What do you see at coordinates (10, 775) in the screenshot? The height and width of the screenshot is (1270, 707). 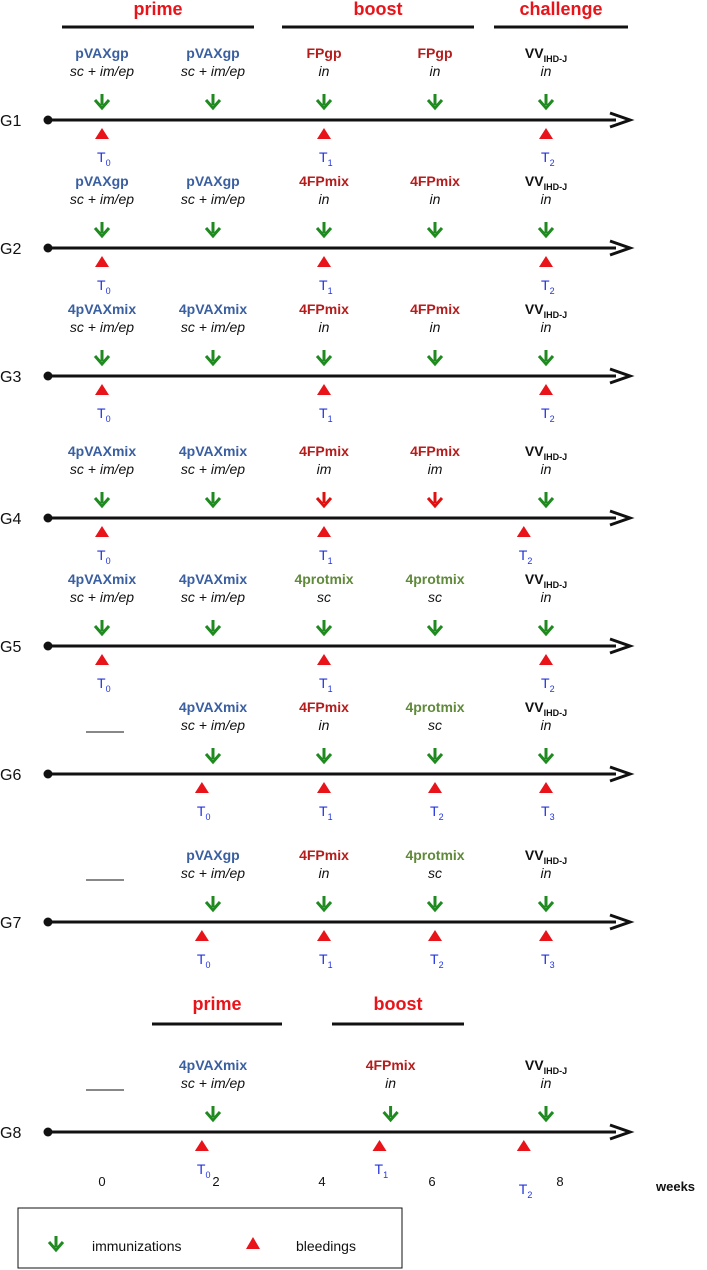 I see `group-label: G6` at bounding box center [10, 775].